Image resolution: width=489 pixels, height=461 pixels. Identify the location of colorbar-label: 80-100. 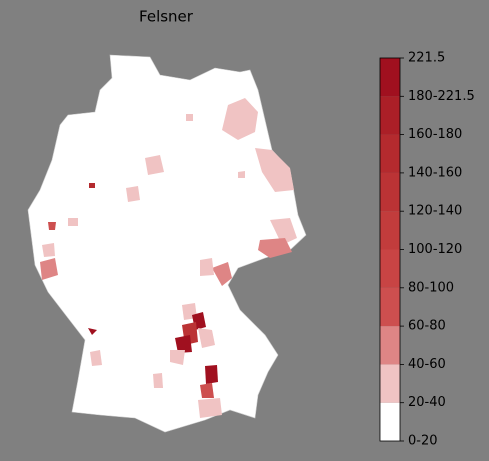
(431, 287).